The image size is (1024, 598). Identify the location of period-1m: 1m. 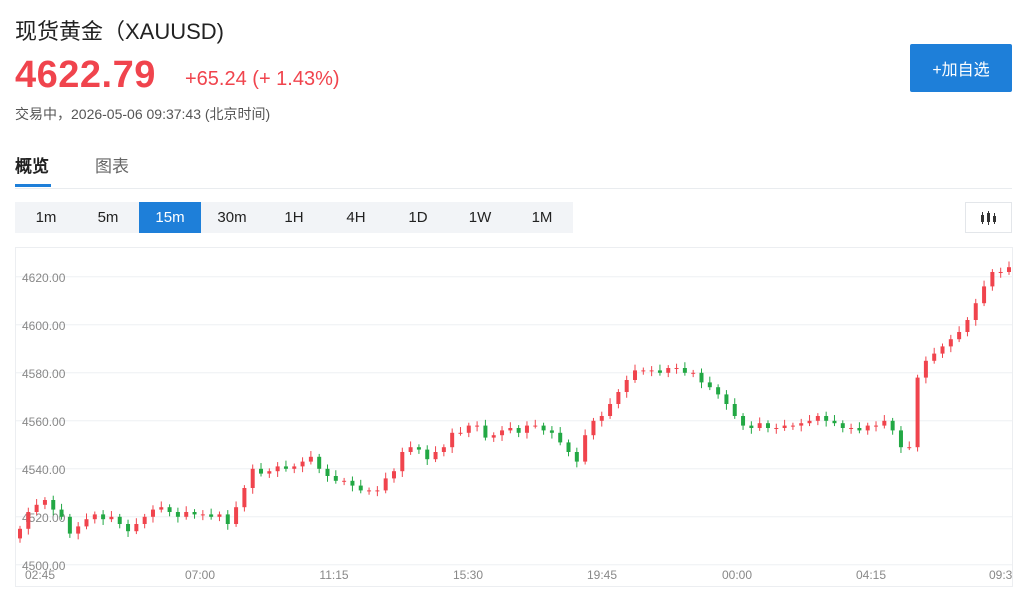
(46, 217).